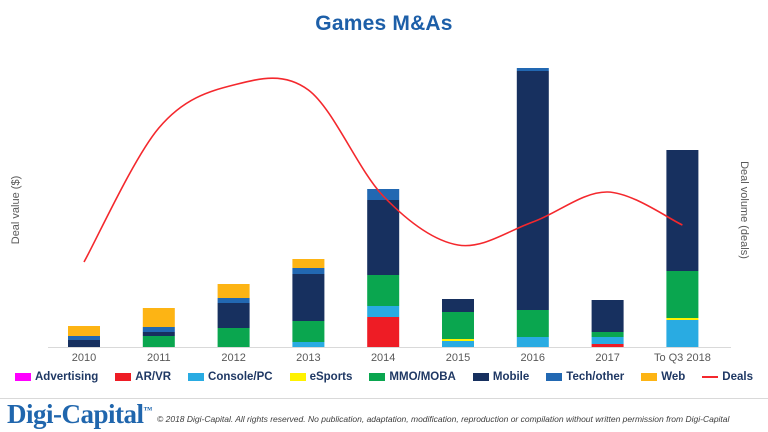 This screenshot has width=768, height=432. I want to click on footer-divider, so click(384, 398).